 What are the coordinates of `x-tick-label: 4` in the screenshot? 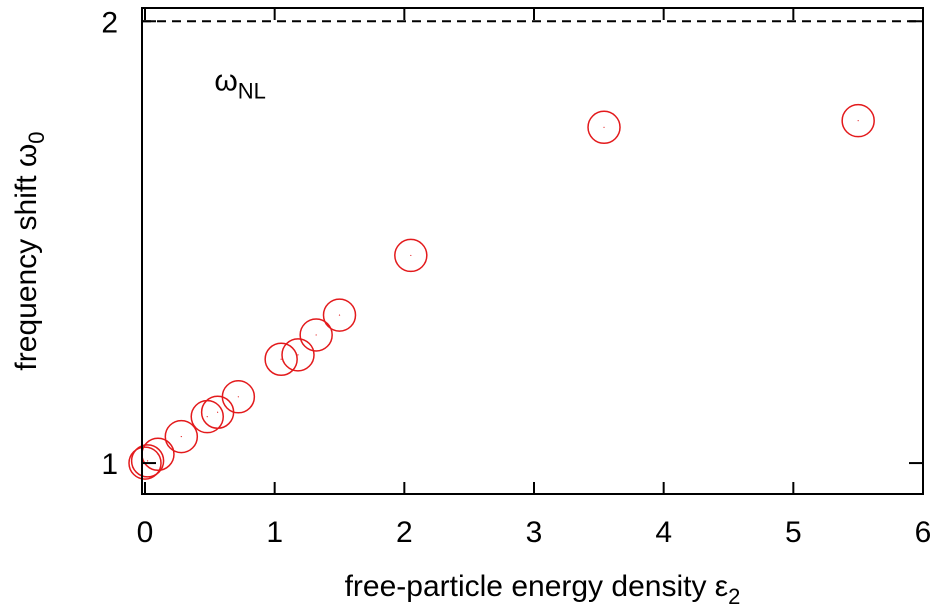 It's located at (663, 532).